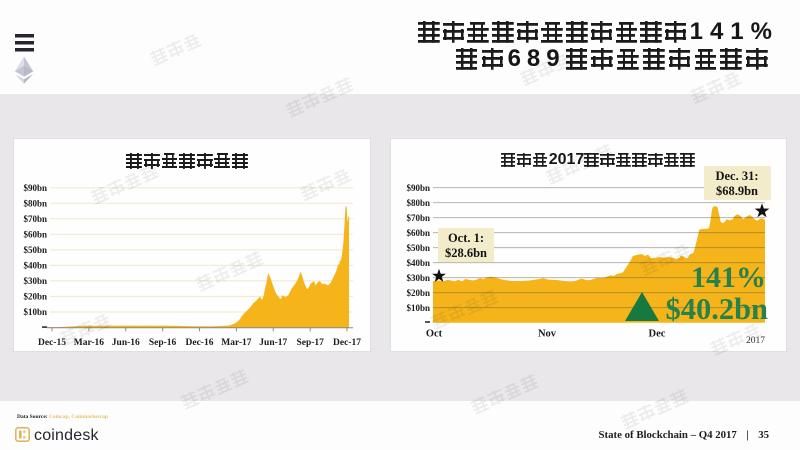  Describe the element at coordinates (716, 309) in the screenshot. I see `svg-text: $40.2bn` at that location.